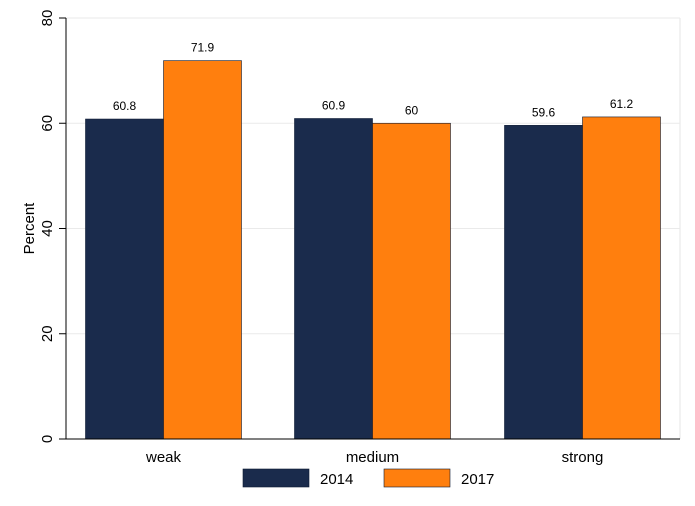 This screenshot has width=695, height=506. What do you see at coordinates (125, 106) in the screenshot?
I see `data-label-weak-2014: 60.8` at bounding box center [125, 106].